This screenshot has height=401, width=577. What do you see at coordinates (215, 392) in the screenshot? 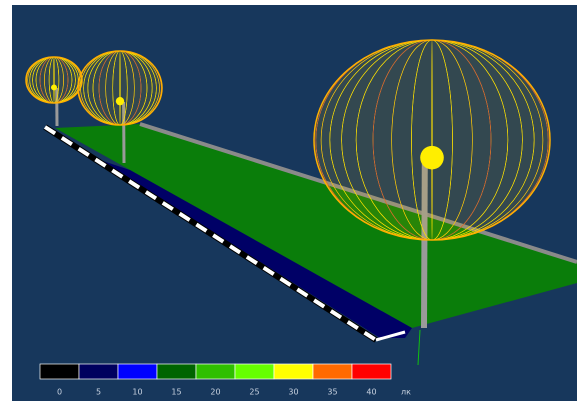
I see `legend-tick-label: 20` at bounding box center [215, 392].